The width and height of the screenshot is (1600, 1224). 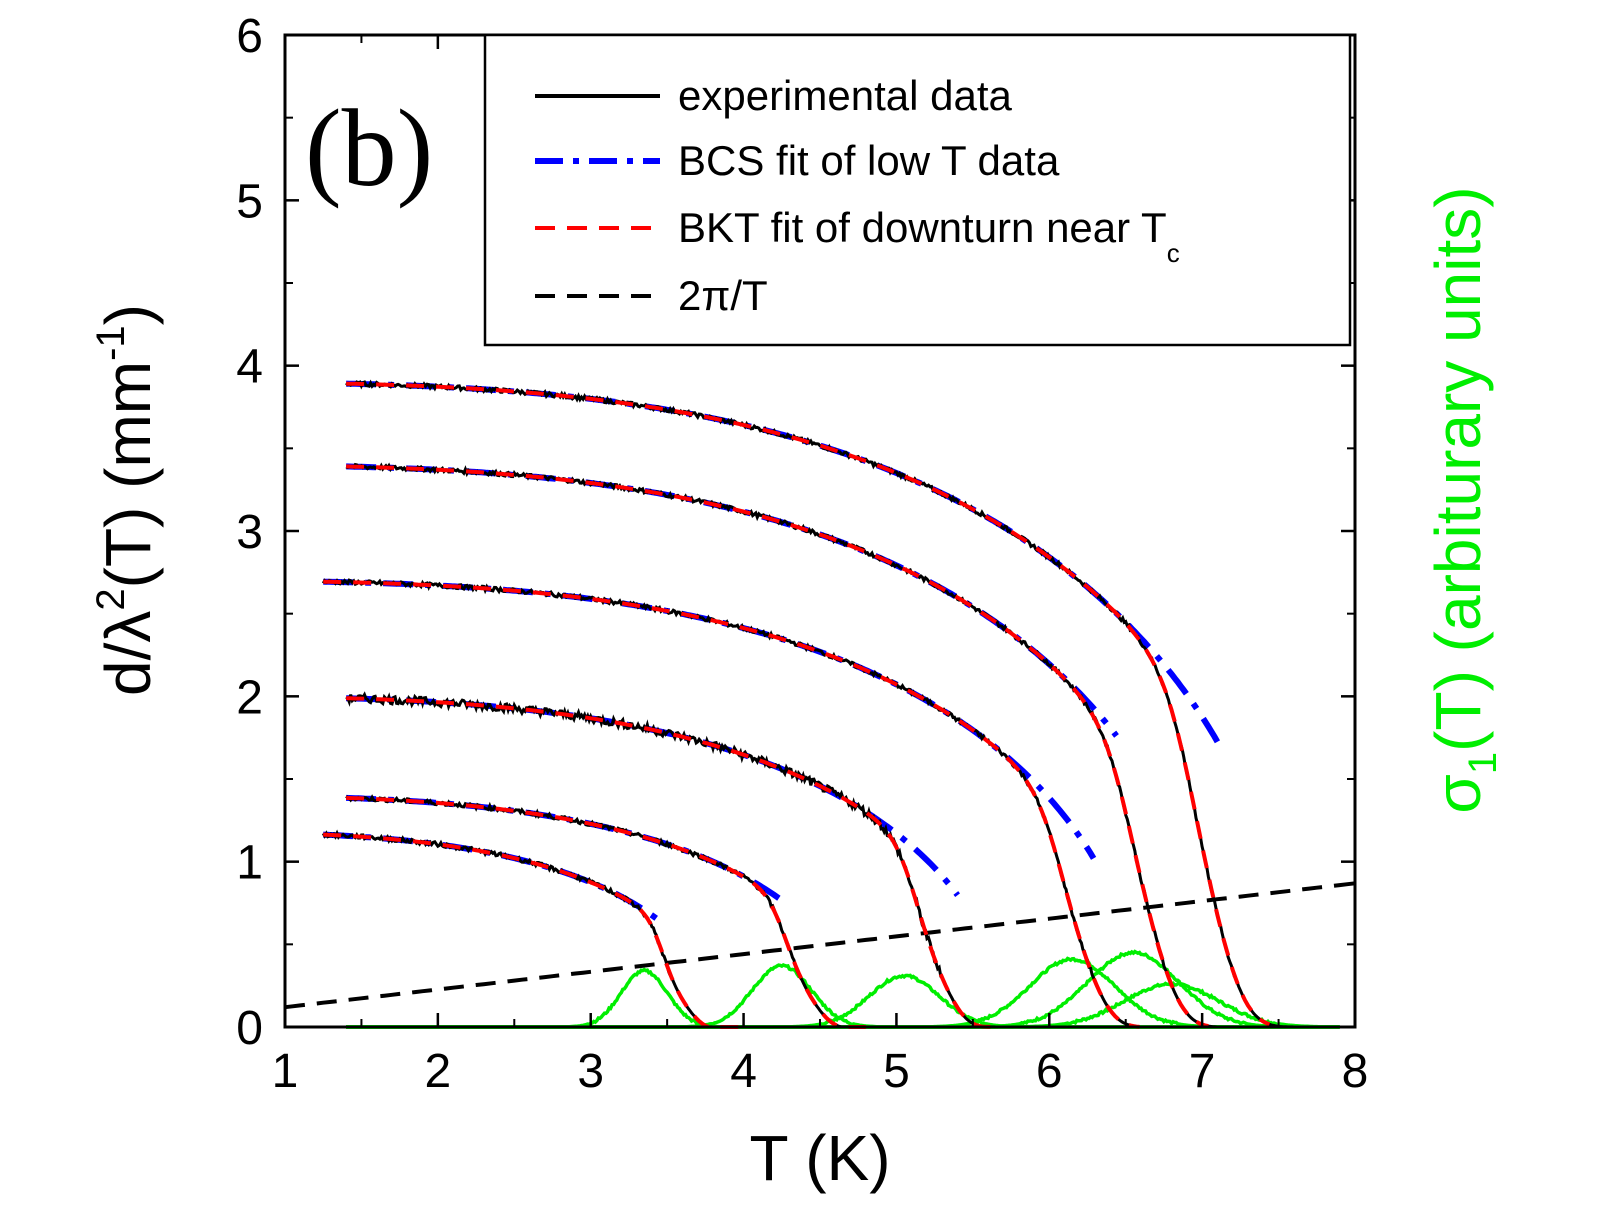 What do you see at coordinates (723, 295) in the screenshot?
I see `legend-label-reference: 2π/T` at bounding box center [723, 295].